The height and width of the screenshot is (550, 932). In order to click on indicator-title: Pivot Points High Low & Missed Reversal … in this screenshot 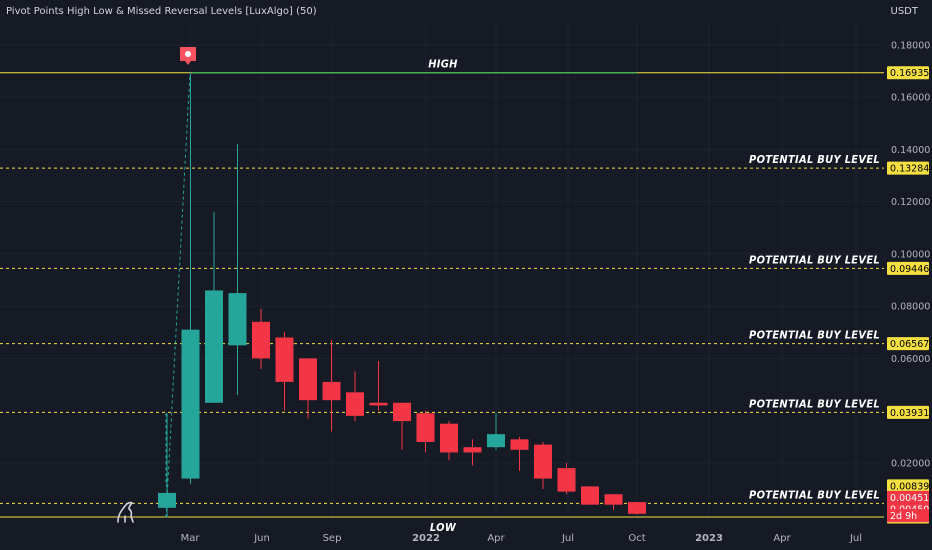, I will do `click(161, 11)`.